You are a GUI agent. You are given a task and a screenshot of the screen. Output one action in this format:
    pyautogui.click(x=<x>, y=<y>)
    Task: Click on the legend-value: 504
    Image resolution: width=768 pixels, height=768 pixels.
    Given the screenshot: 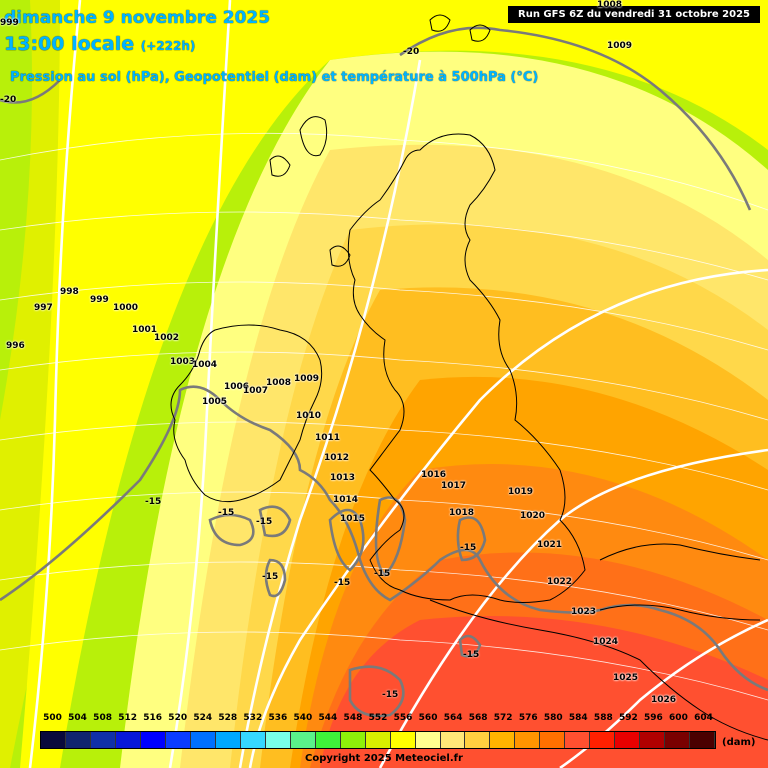 What is the action you would take?
    pyautogui.click(x=77, y=718)
    